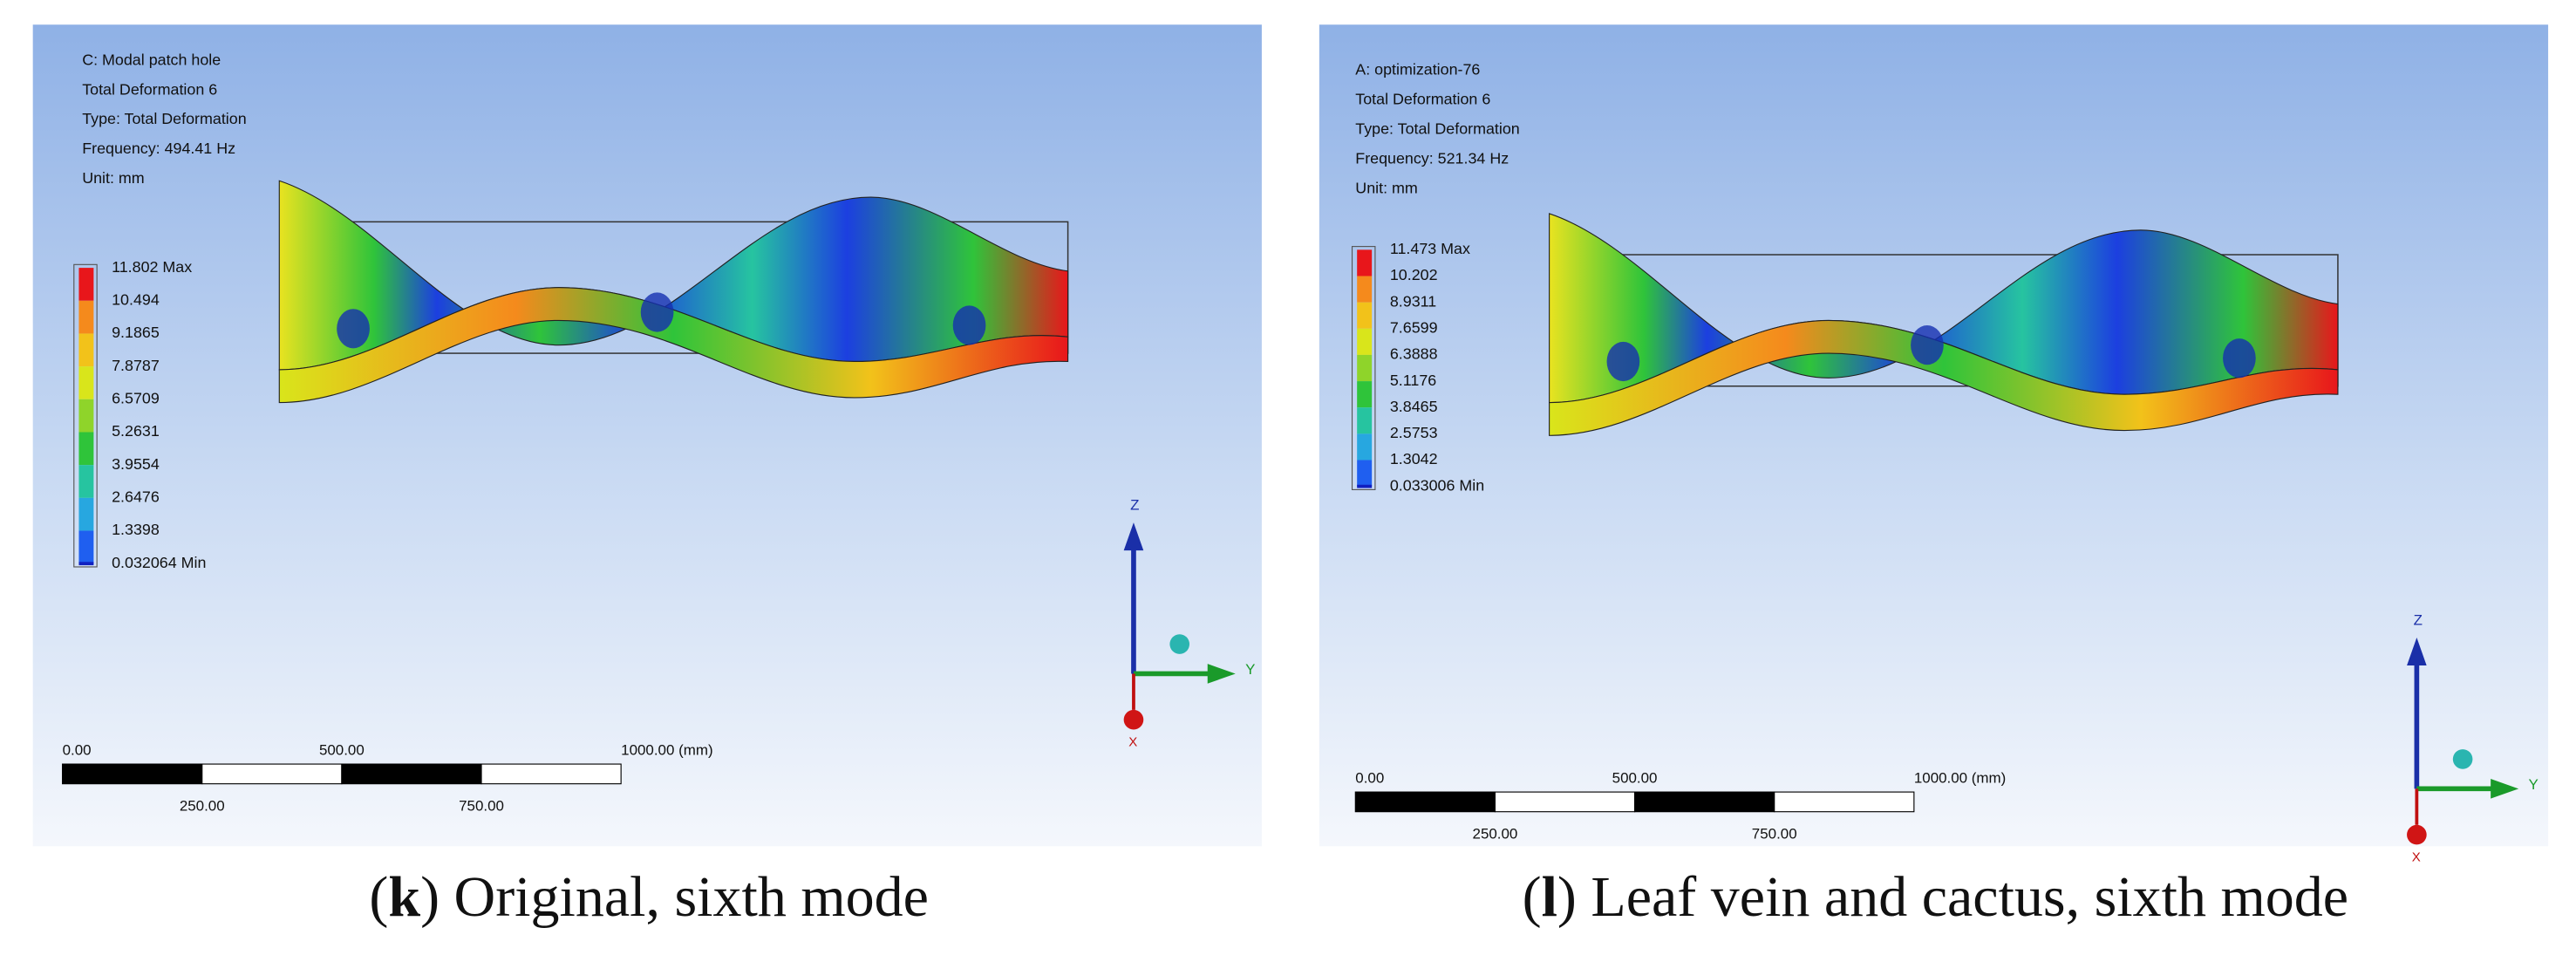  What do you see at coordinates (136, 529) in the screenshot?
I see `legend-label: 1.3398` at bounding box center [136, 529].